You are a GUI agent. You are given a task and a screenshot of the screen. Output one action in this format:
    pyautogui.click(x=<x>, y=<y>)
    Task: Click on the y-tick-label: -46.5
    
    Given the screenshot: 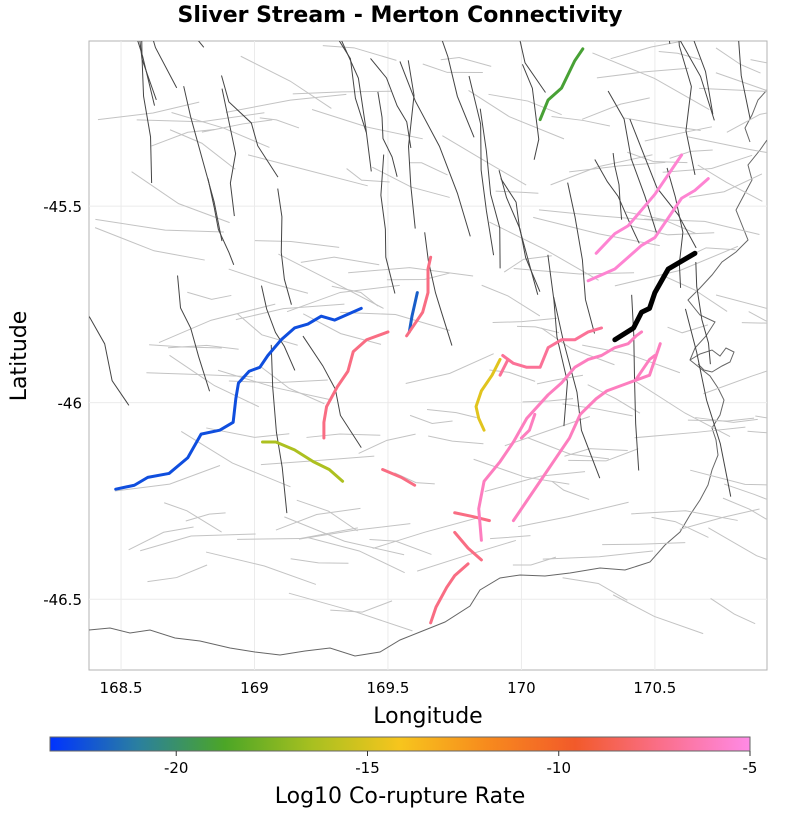 What is the action you would take?
    pyautogui.click(x=62, y=600)
    